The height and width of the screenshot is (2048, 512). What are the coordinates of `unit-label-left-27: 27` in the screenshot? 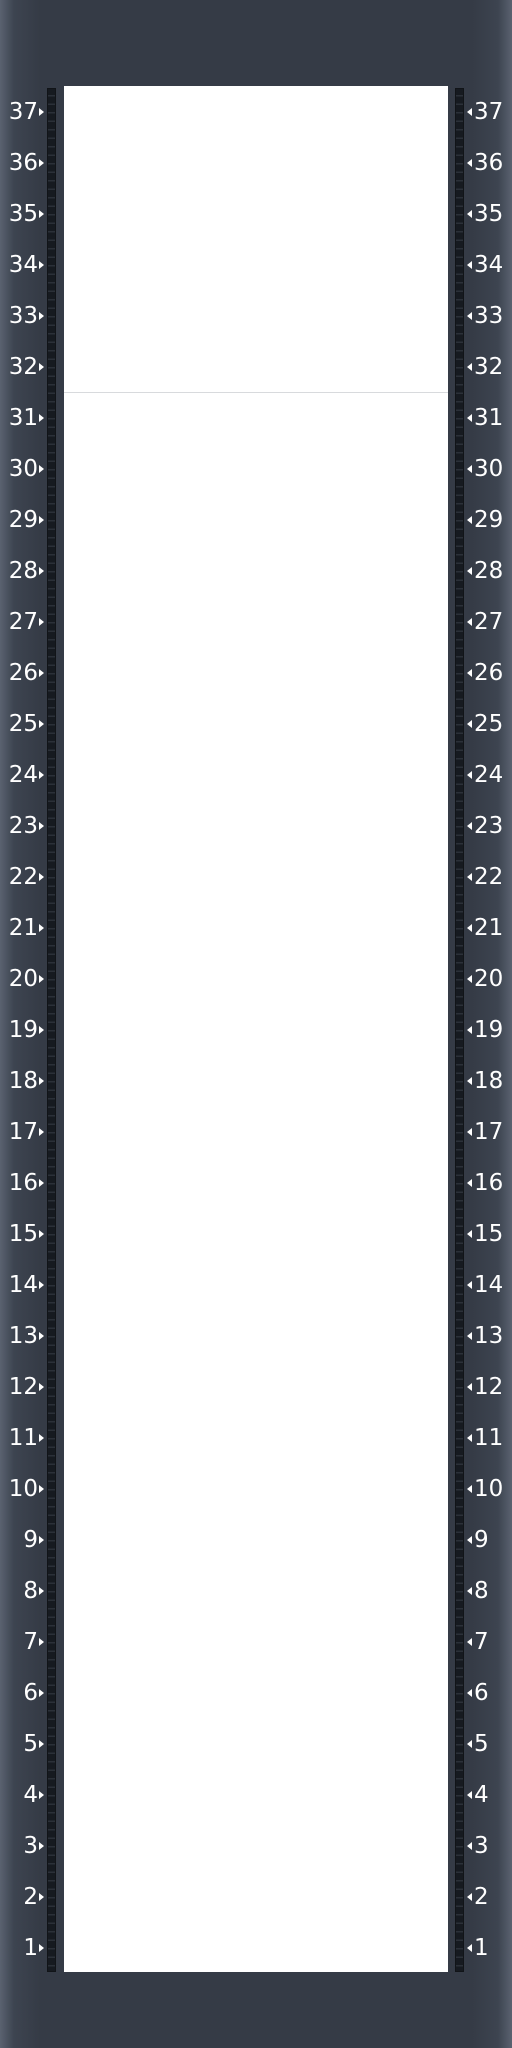 It's located at (23, 622).